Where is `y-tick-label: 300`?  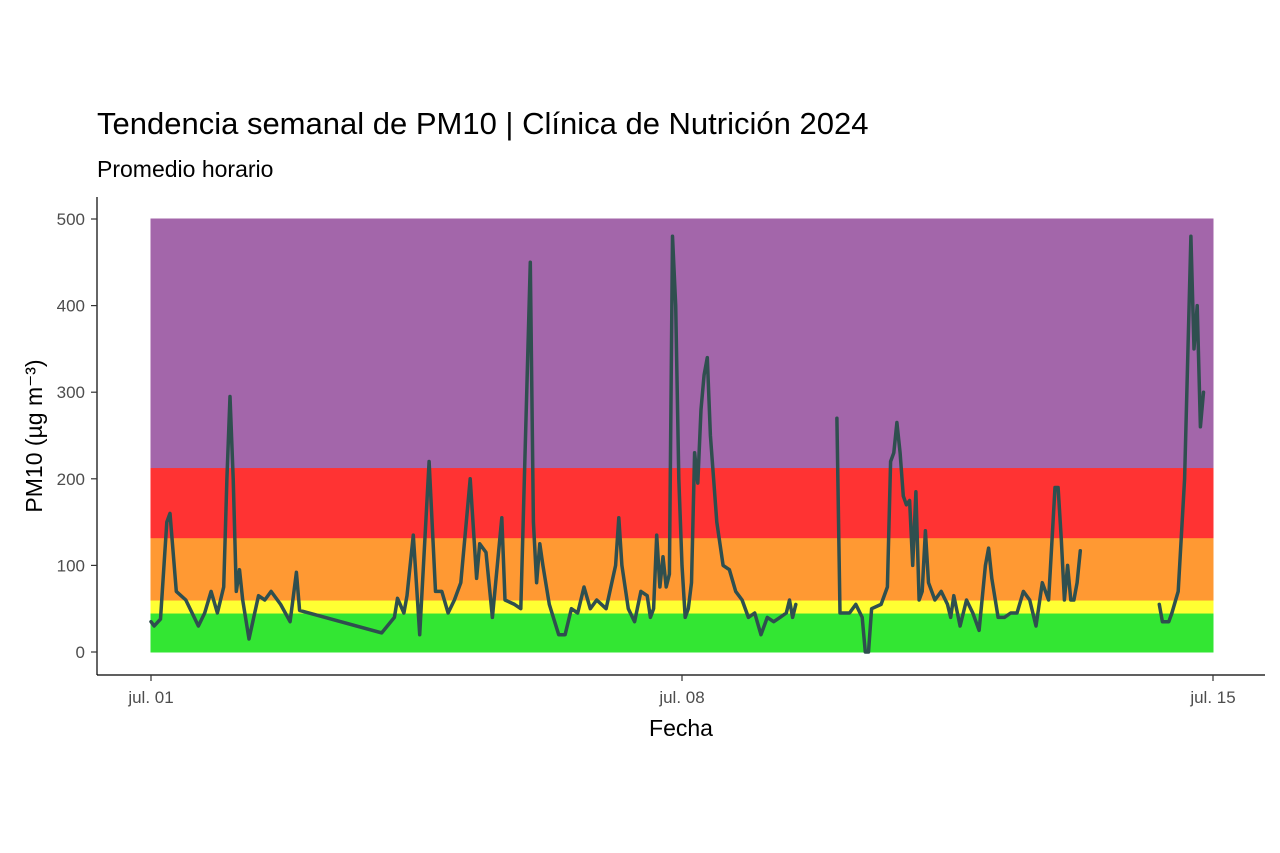 y-tick-label: 300 is located at coordinates (71, 392).